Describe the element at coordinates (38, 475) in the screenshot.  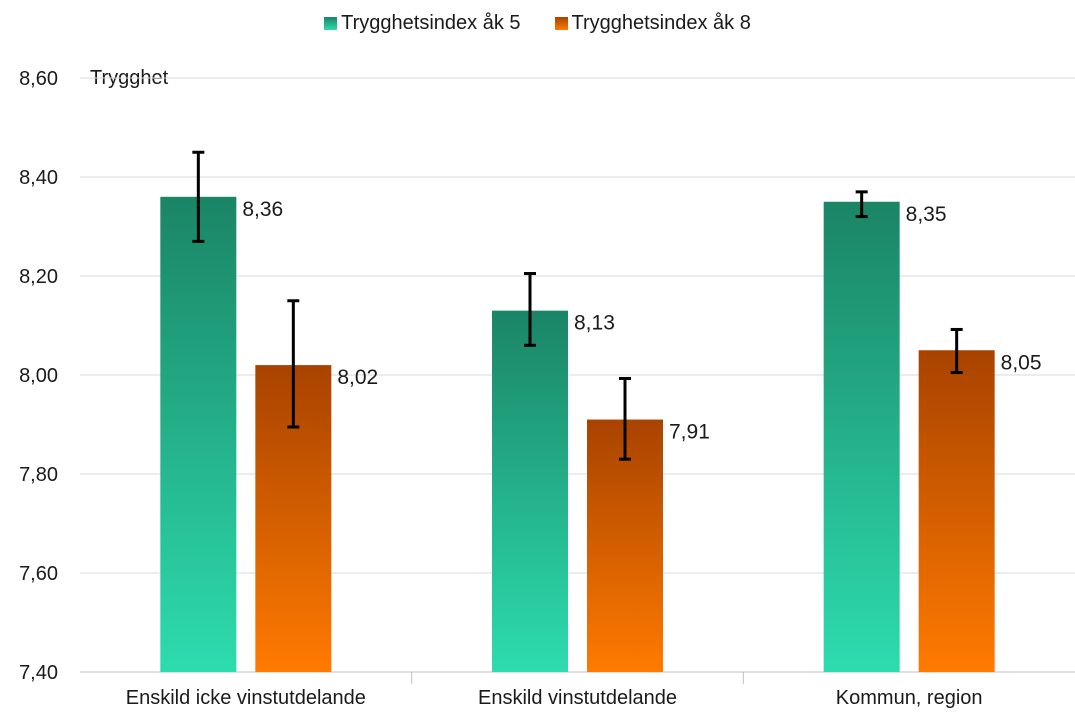
I see `y-tick-label: 7,80` at that location.